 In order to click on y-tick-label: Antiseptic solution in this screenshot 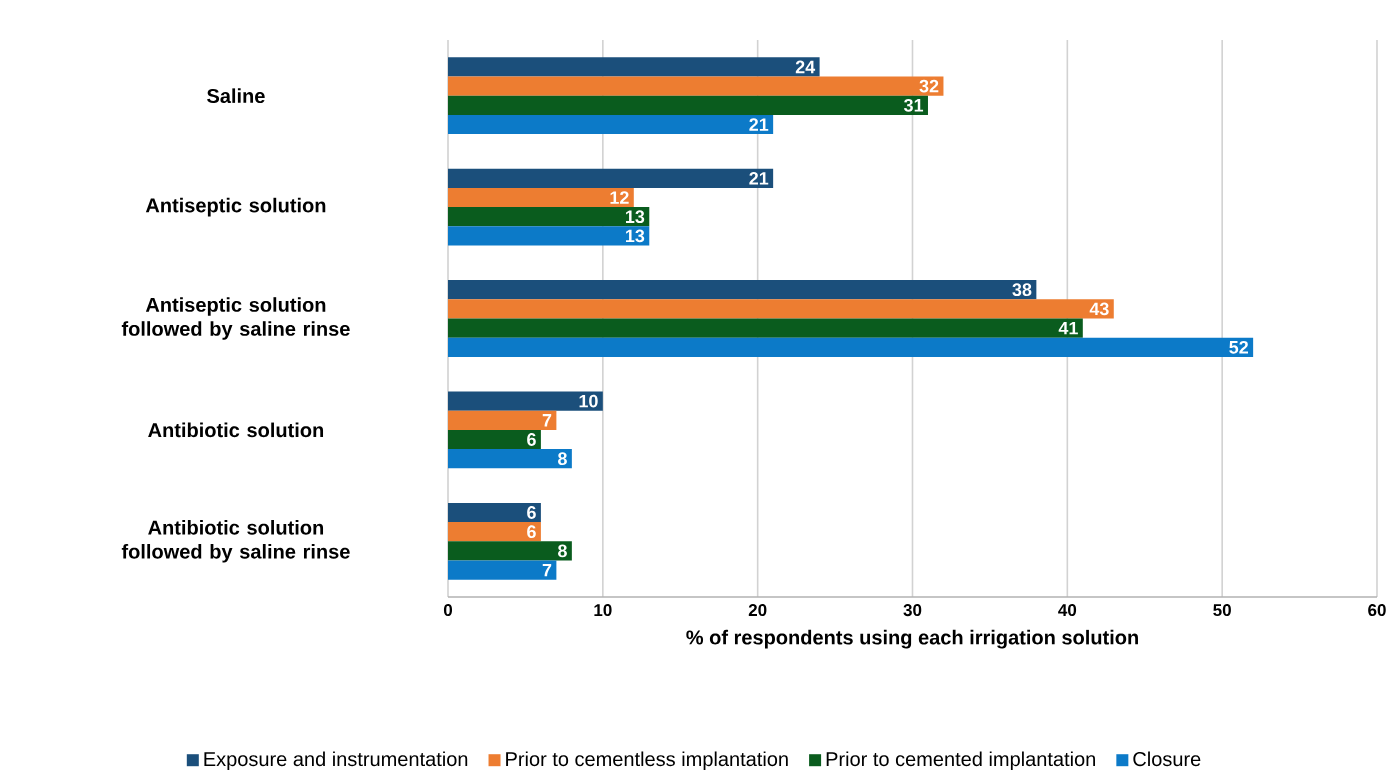, I will do `click(235, 207)`.